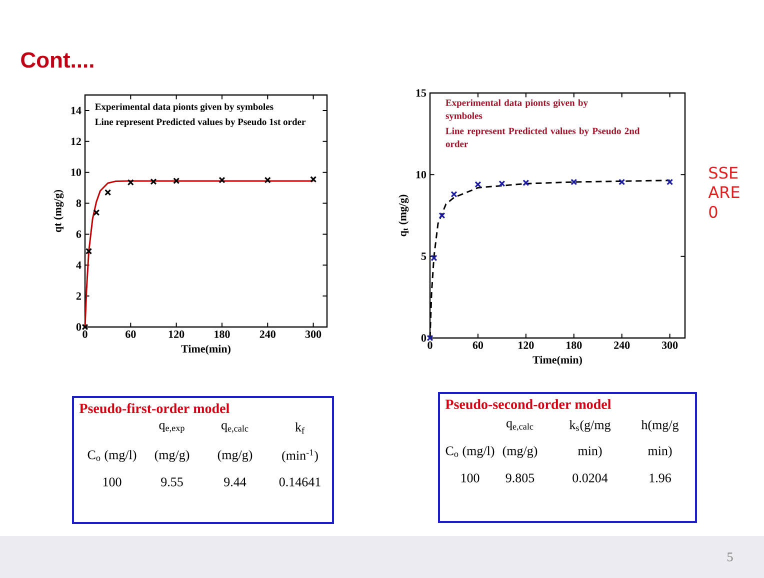 The height and width of the screenshot is (578, 764). Describe the element at coordinates (724, 192) in the screenshot. I see `text: ARE` at that location.